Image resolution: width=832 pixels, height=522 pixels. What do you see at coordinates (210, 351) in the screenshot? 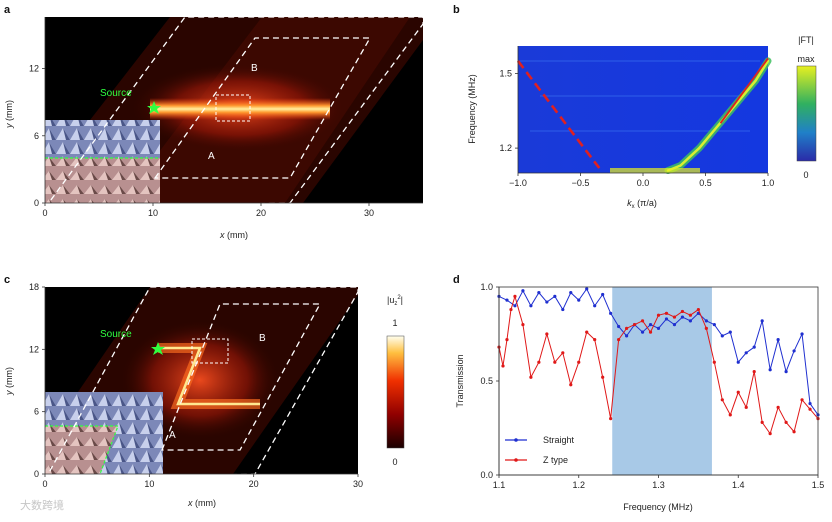
I see `panel-c-window-box` at bounding box center [210, 351].